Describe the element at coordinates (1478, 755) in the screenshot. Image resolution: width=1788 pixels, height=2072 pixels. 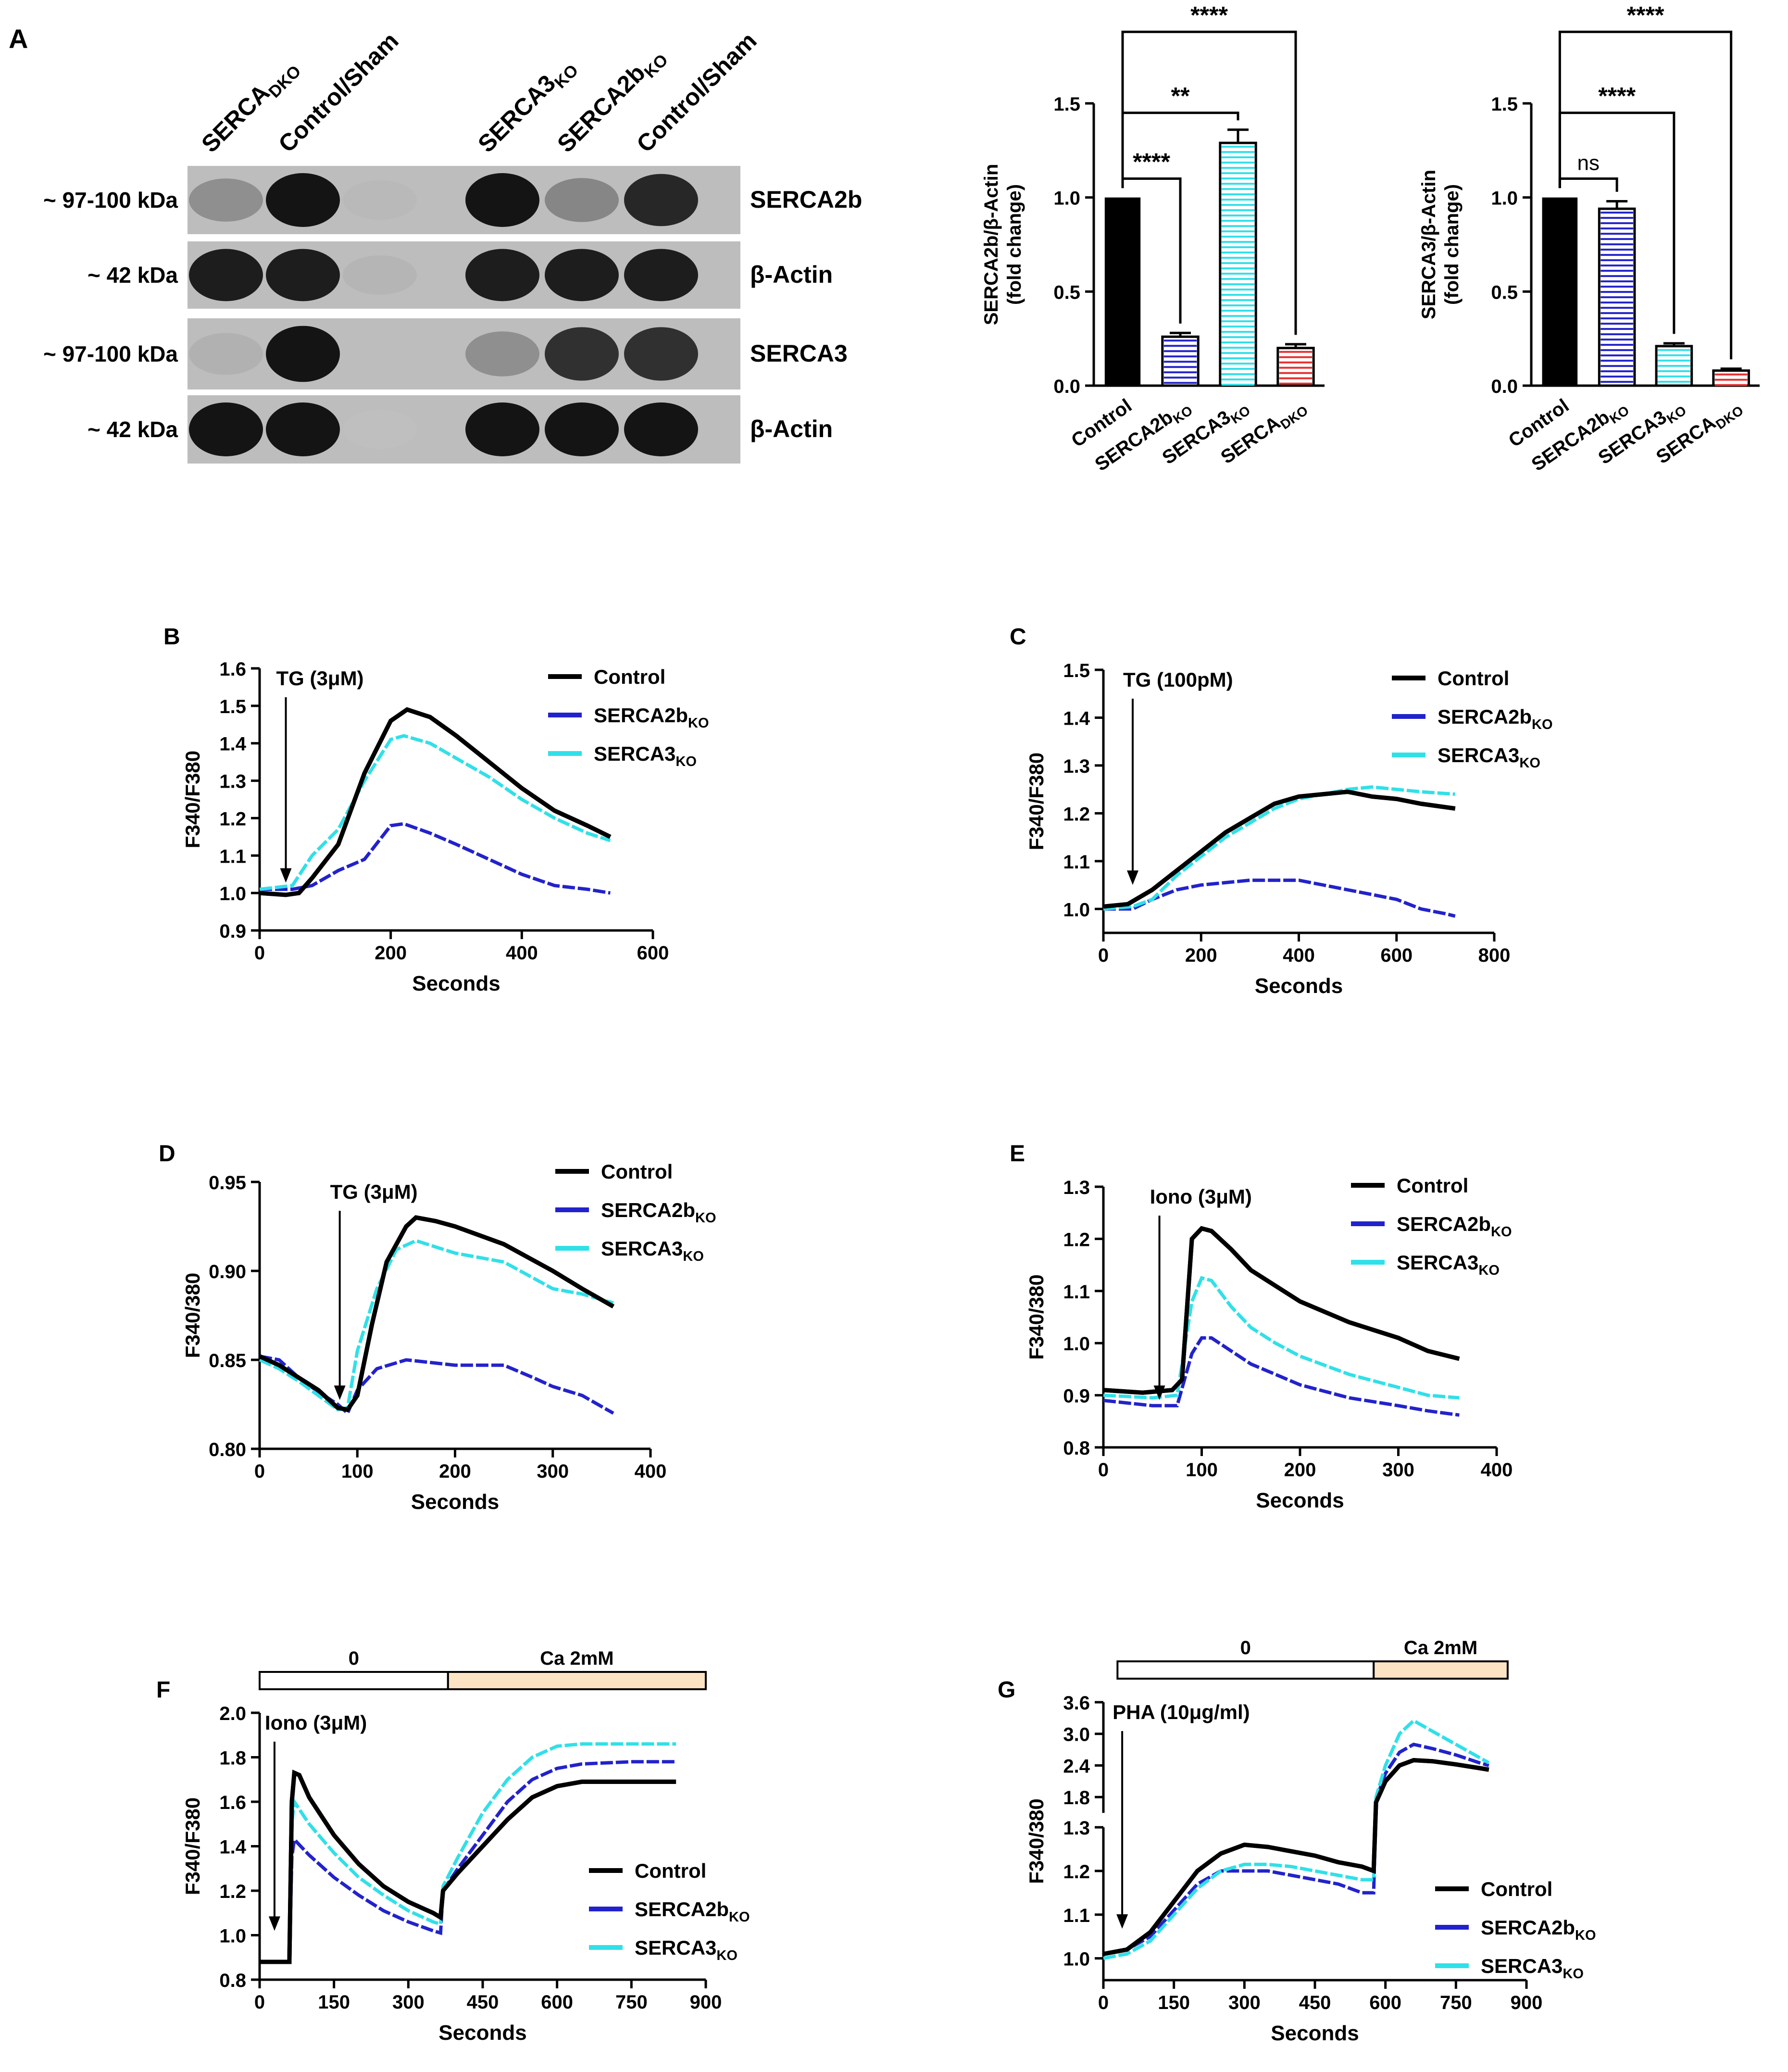
I see `legend-label-main: SERCA3` at that location.